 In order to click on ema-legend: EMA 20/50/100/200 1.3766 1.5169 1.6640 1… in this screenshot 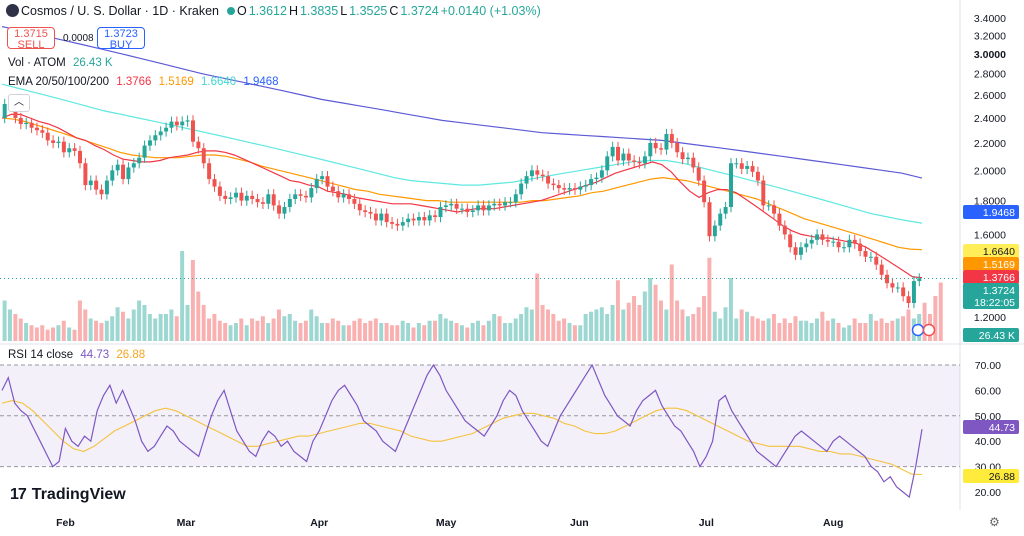, I will do `click(143, 82)`.